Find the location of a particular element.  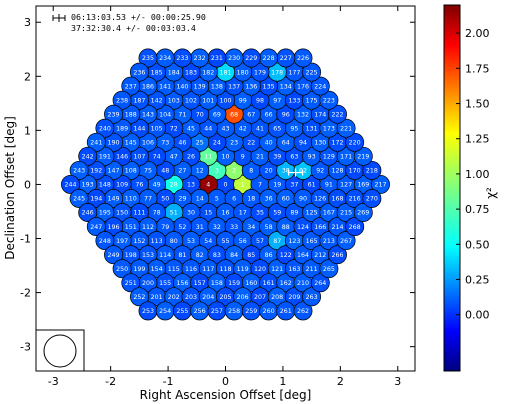

beam-label-91: 91 is located at coordinates (329, 185).